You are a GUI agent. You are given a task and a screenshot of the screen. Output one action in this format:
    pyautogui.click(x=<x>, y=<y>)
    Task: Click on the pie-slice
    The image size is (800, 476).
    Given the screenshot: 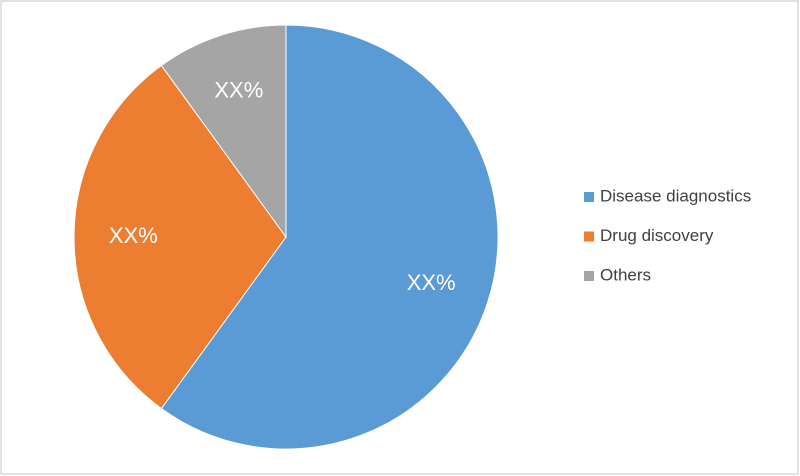 What is the action you would take?
    pyautogui.click(x=223, y=131)
    